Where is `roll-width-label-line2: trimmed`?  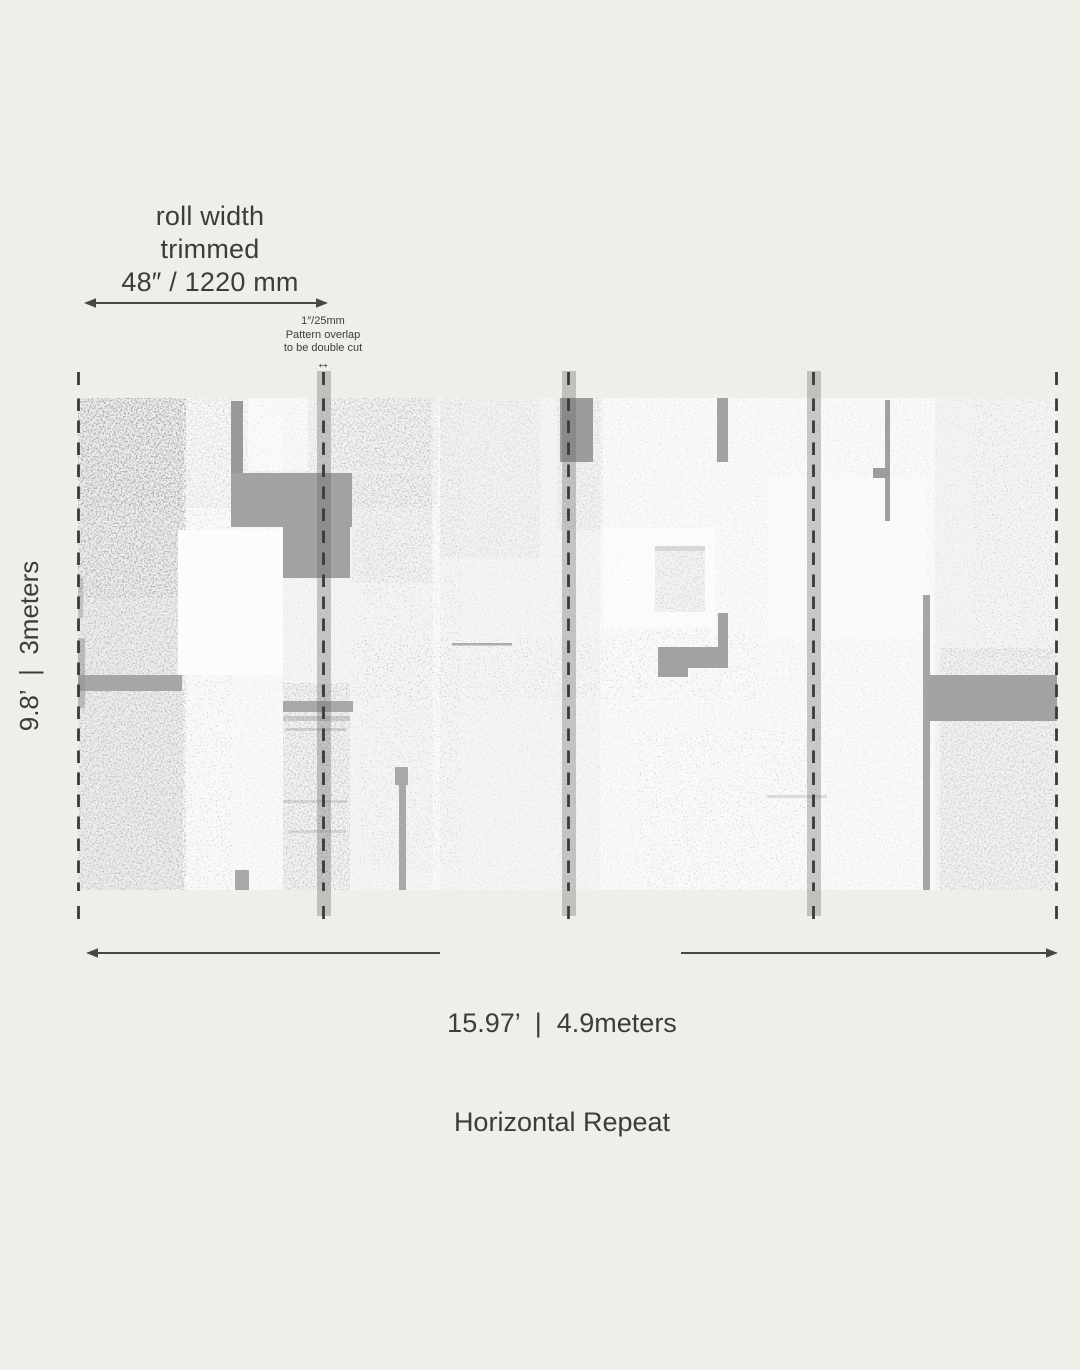 roll-width-label-line2: trimmed is located at coordinates (210, 249).